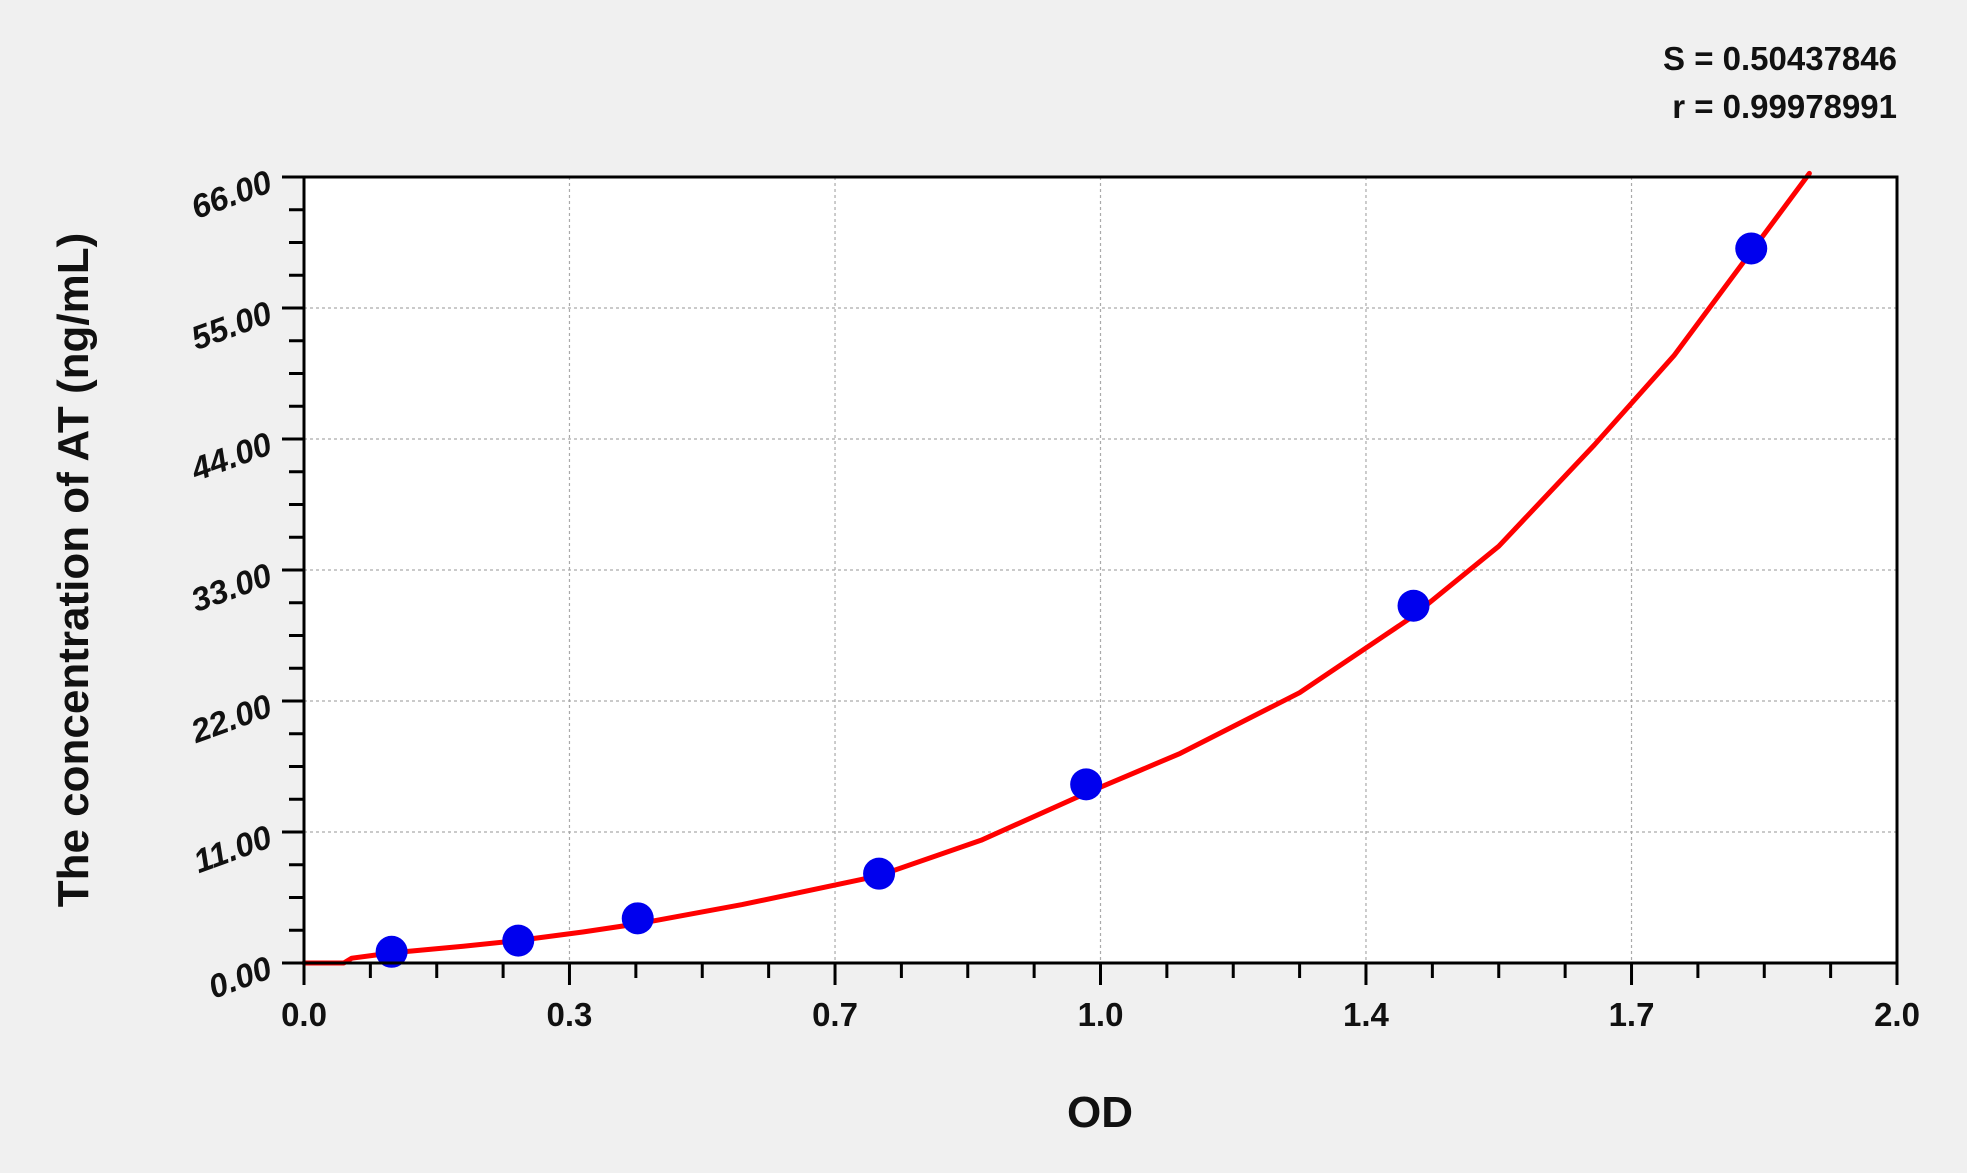 Image resolution: width=1967 pixels, height=1173 pixels. What do you see at coordinates (231, 325) in the screenshot?
I see `y-tick-label: 55.00` at bounding box center [231, 325].